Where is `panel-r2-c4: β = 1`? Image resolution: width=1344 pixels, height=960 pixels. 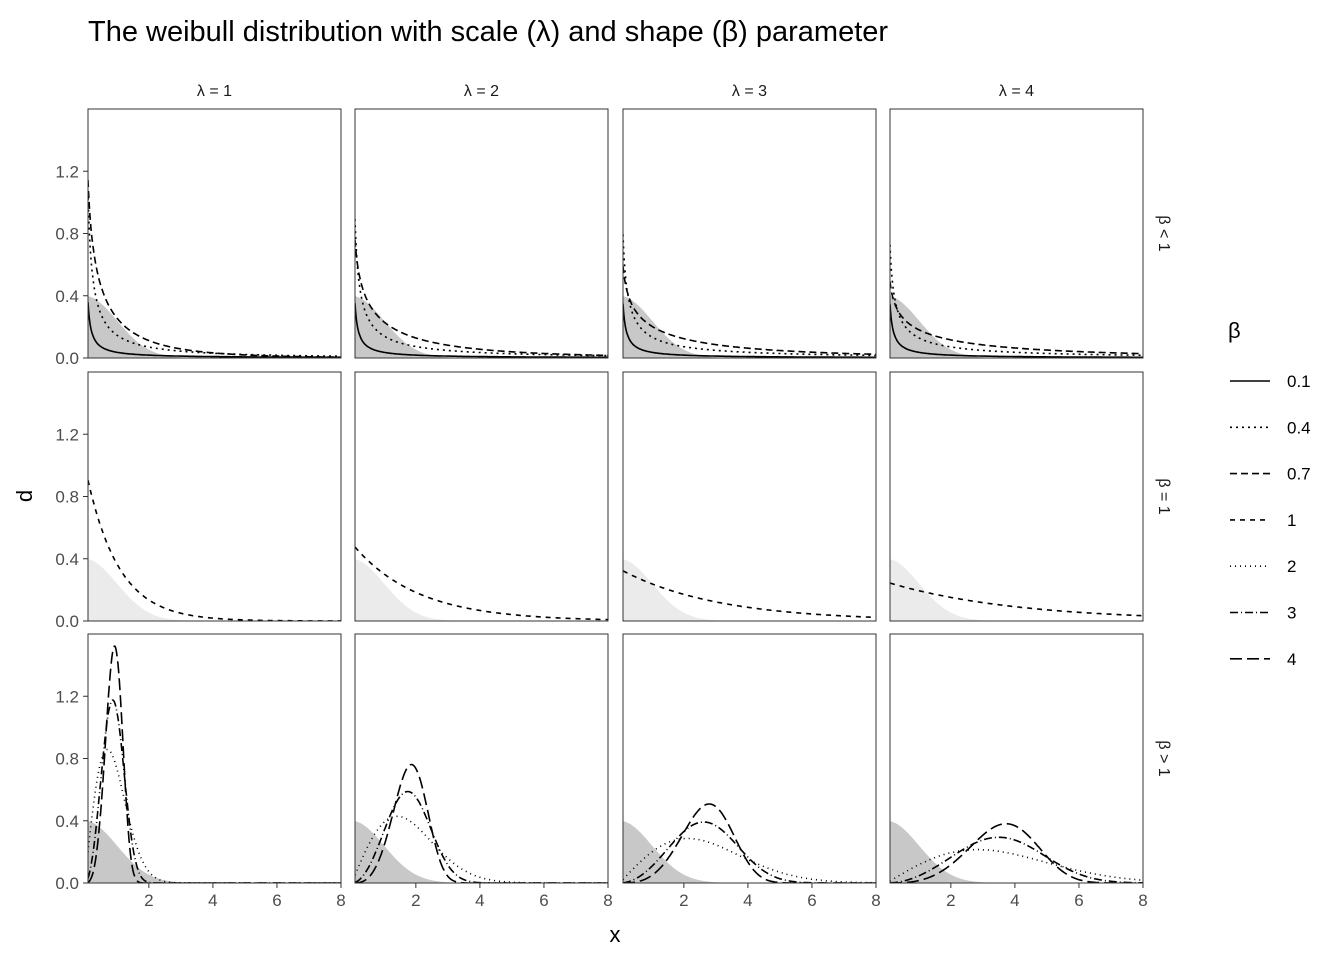 panel-r2-c4: β = 1 is located at coordinates (1030, 496).